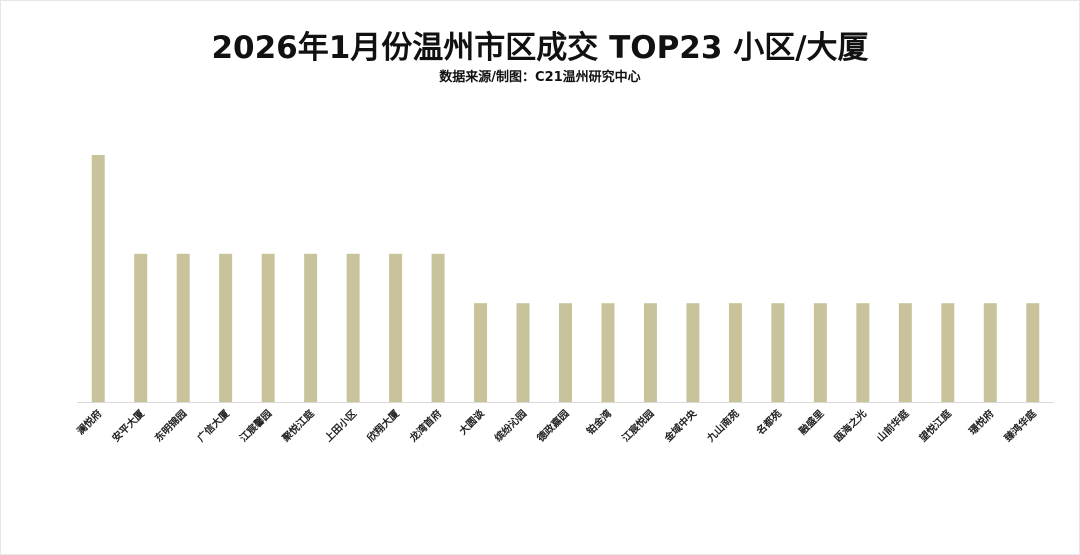 This screenshot has height=555, width=1080. I want to click on x-tick-label-20: 山前华庭, so click(893, 425).